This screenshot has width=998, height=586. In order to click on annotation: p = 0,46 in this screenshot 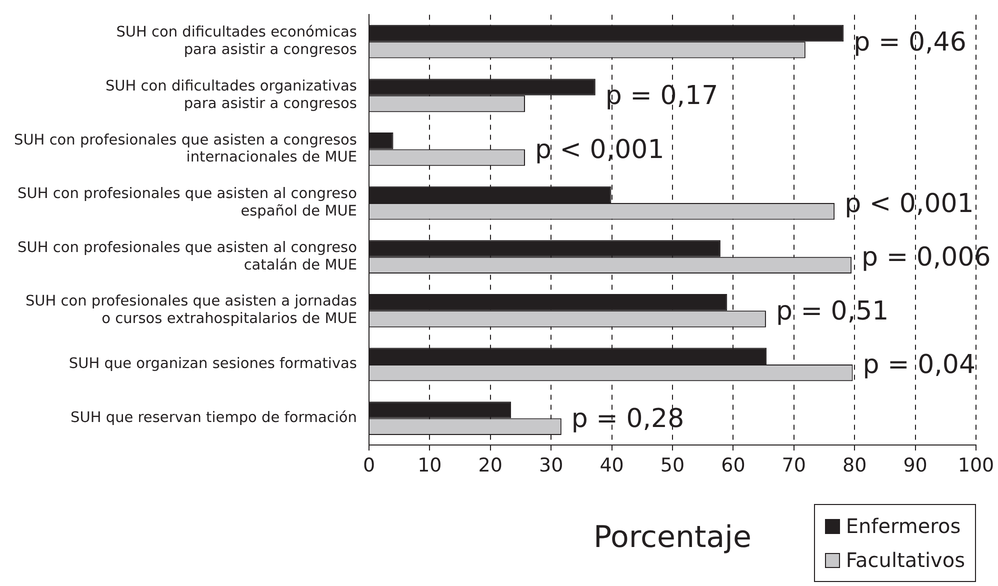, I will do `click(910, 42)`.